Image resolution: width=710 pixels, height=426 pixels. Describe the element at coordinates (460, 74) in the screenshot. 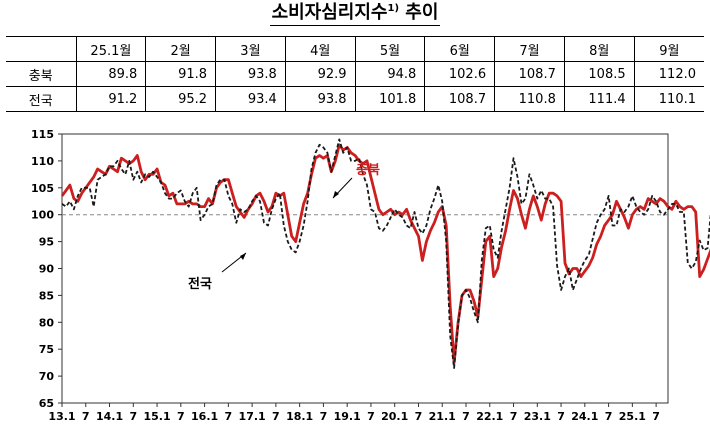

I see `table-cell: 102.6` at that location.